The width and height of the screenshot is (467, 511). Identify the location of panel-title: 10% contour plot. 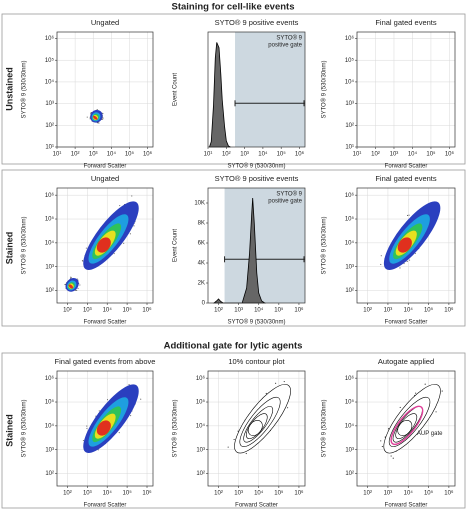
(256, 361).